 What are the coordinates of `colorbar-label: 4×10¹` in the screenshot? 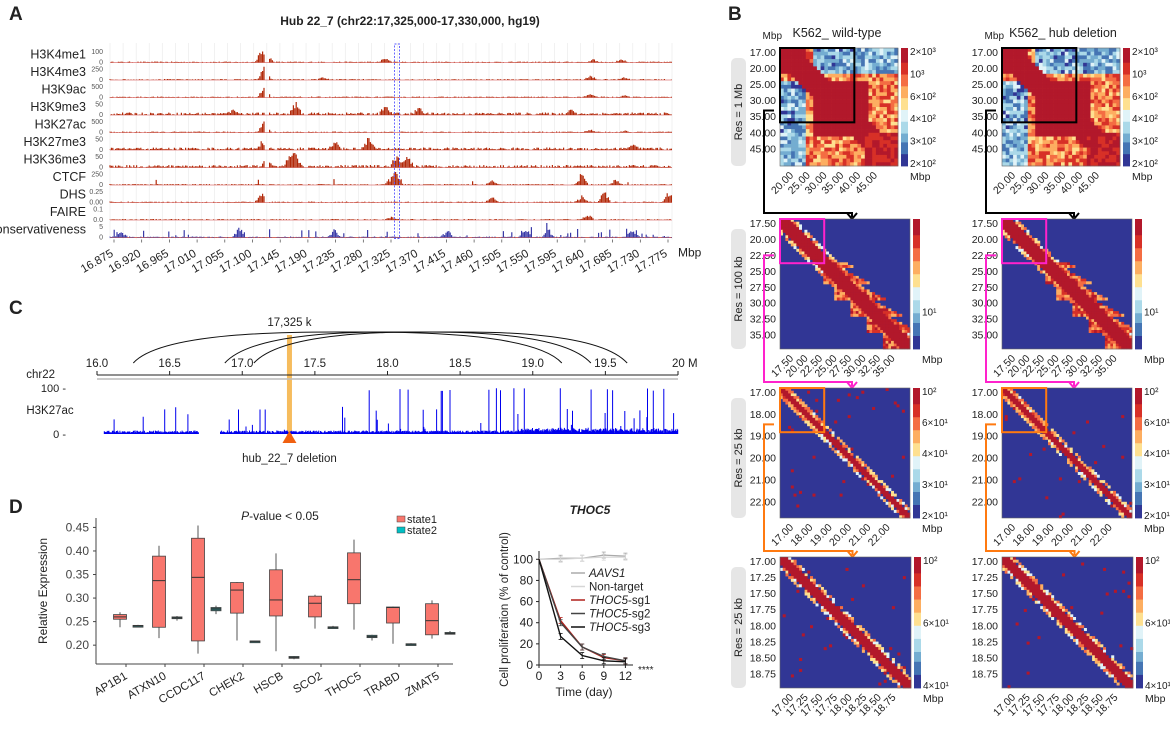 It's located at (1157, 454).